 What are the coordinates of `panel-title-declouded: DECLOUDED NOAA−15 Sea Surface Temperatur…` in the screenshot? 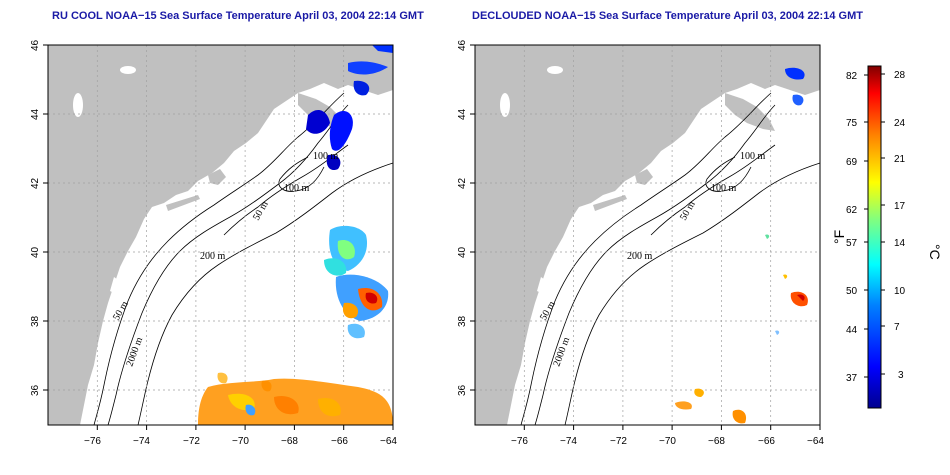 It's located at (667, 16).